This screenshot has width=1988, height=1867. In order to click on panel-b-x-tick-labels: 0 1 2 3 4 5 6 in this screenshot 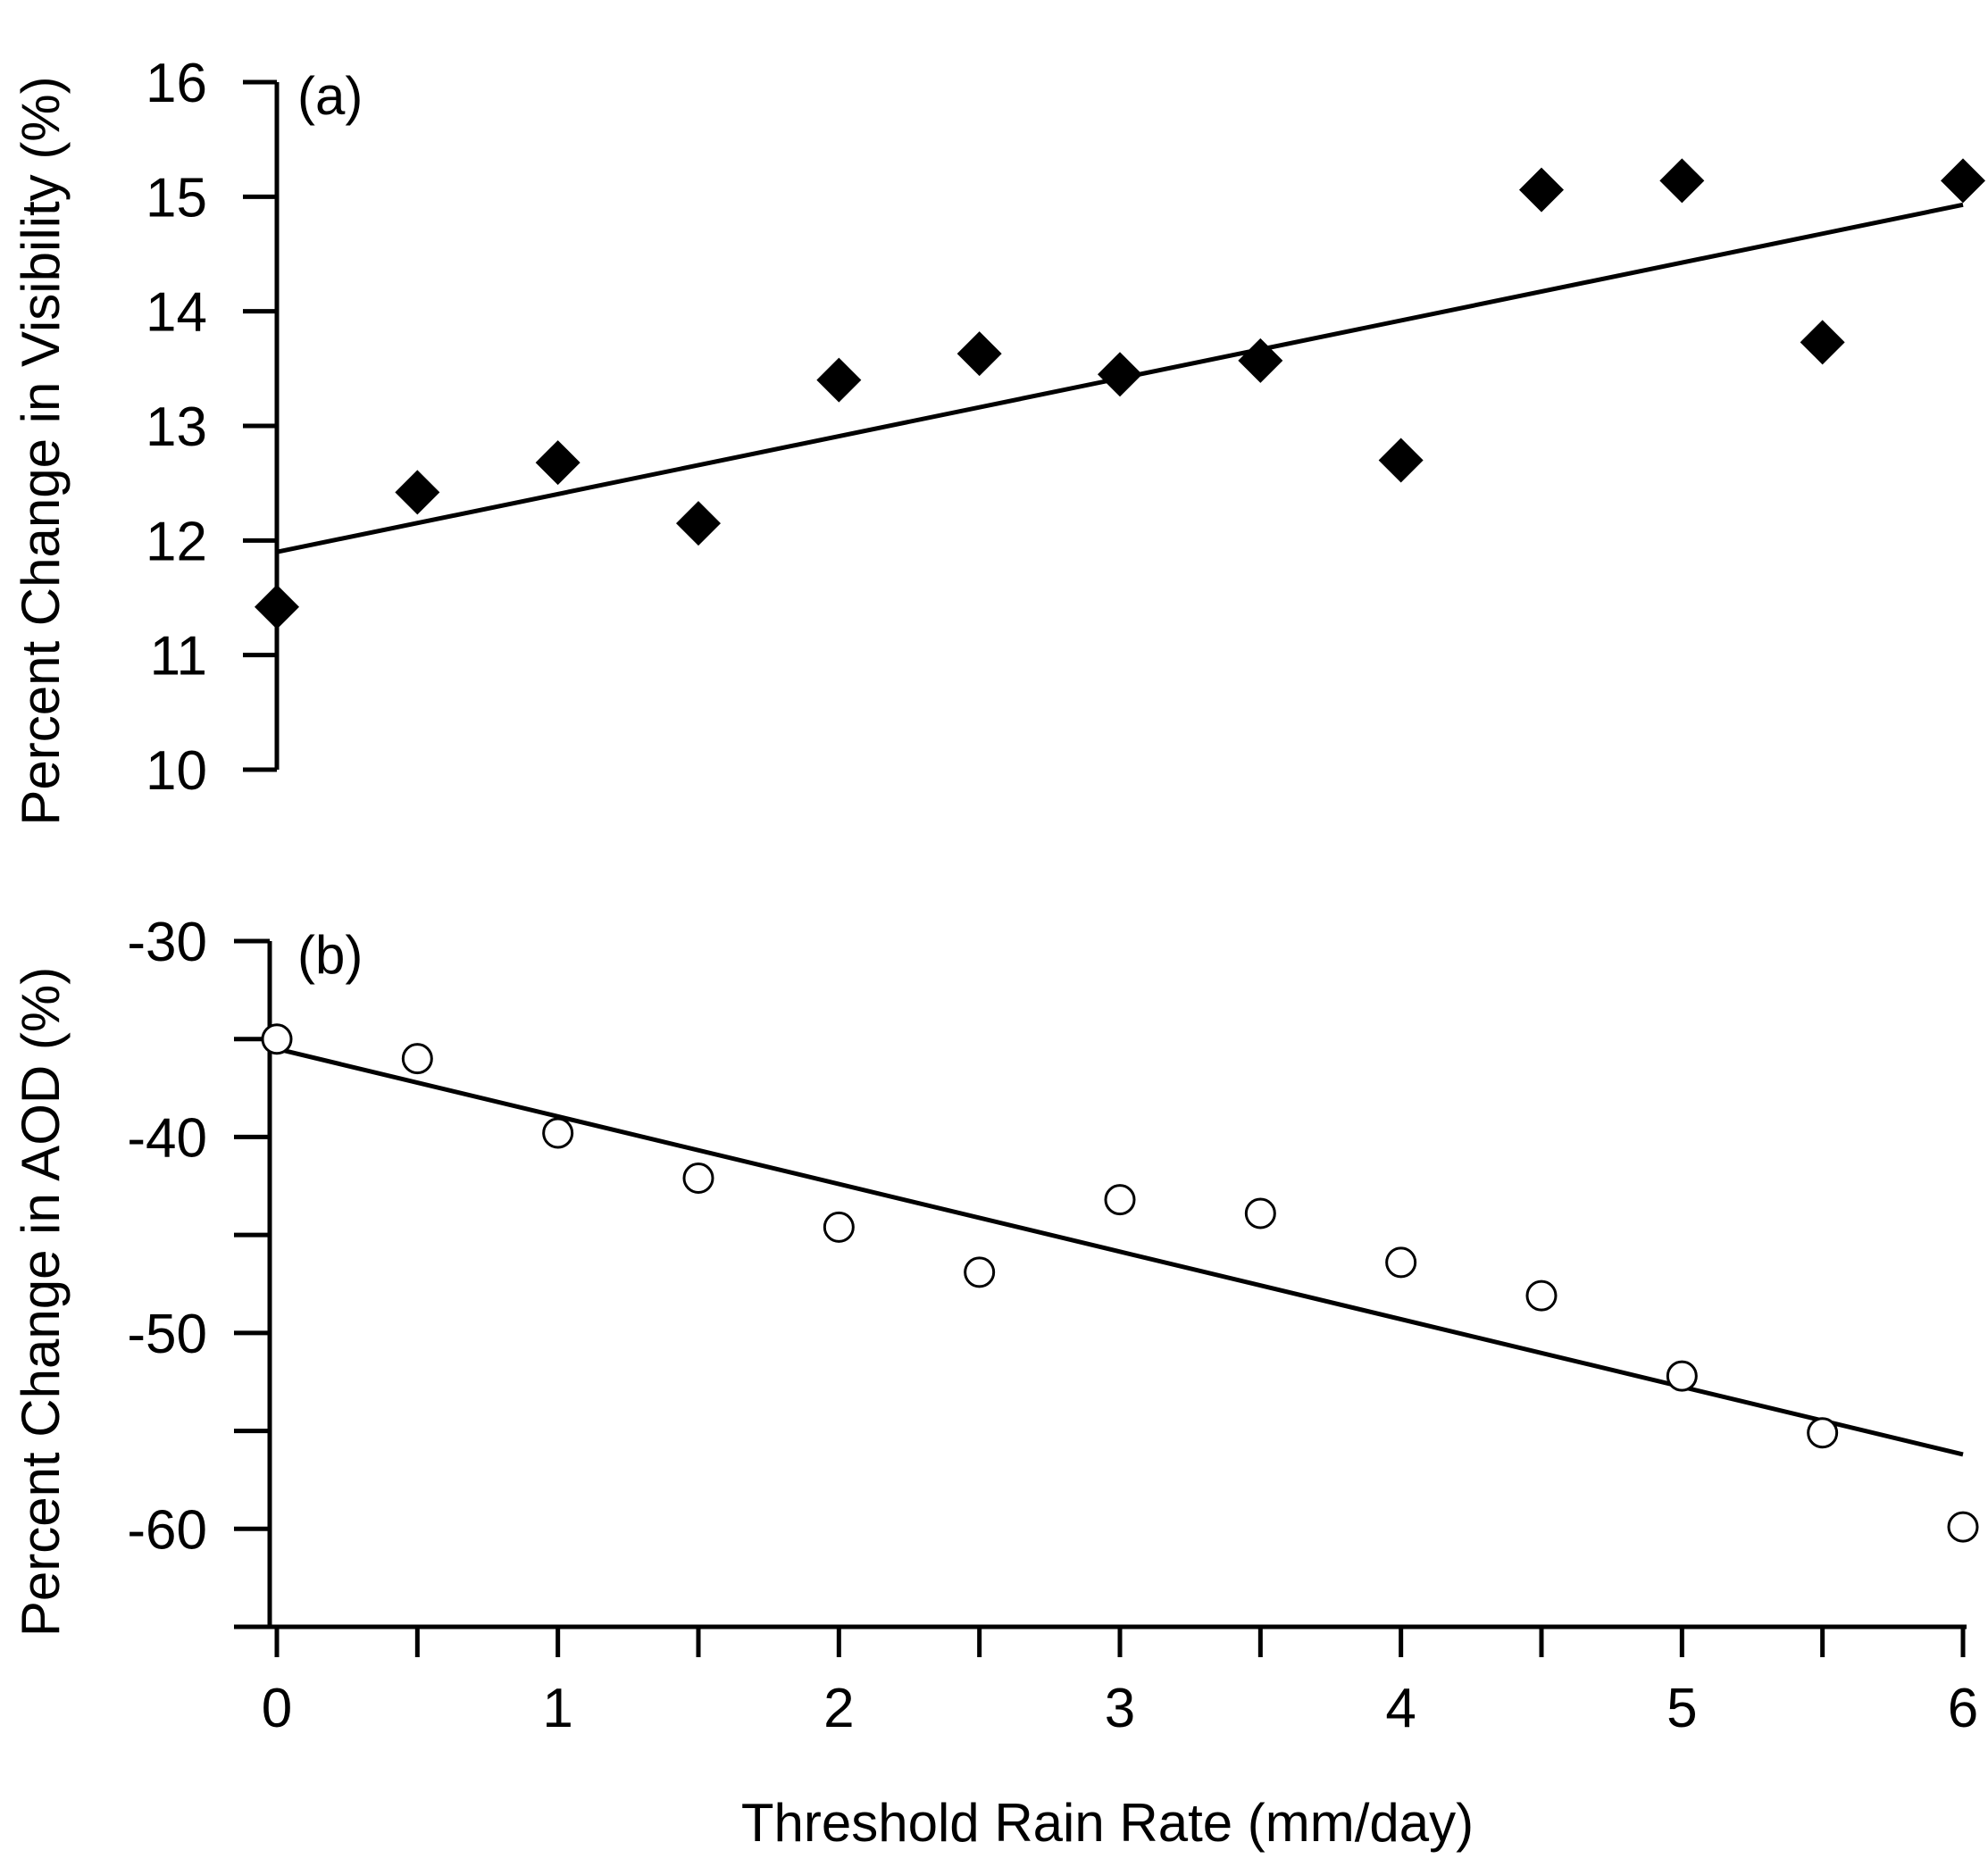, I will do `click(1120, 1708)`.